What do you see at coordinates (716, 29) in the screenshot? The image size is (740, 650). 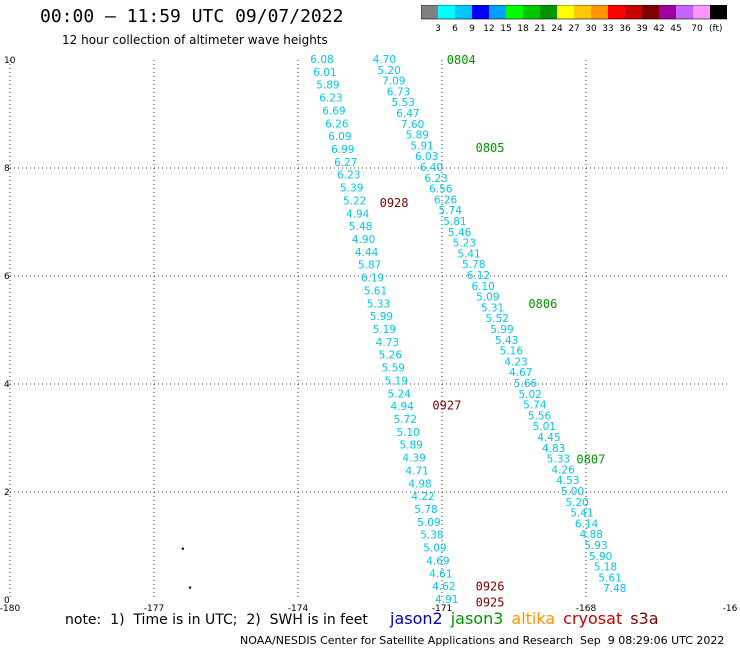 I see `colorbar-unit: (ft)` at bounding box center [716, 29].